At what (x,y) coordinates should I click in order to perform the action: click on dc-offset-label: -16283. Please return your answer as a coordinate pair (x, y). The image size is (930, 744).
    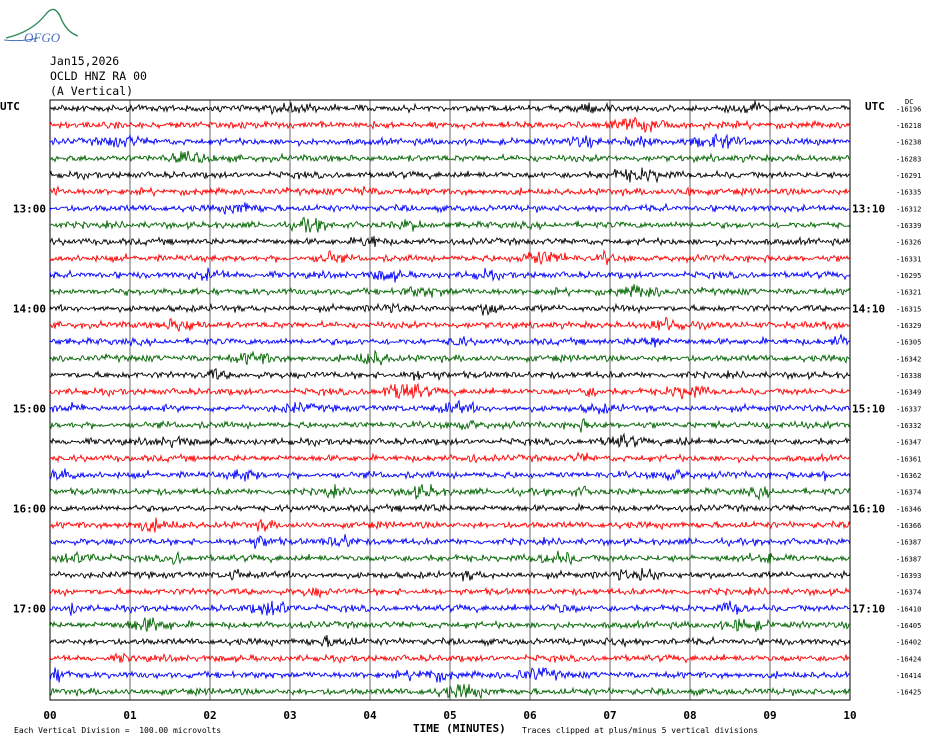
    Looking at the image, I should click on (908, 159).